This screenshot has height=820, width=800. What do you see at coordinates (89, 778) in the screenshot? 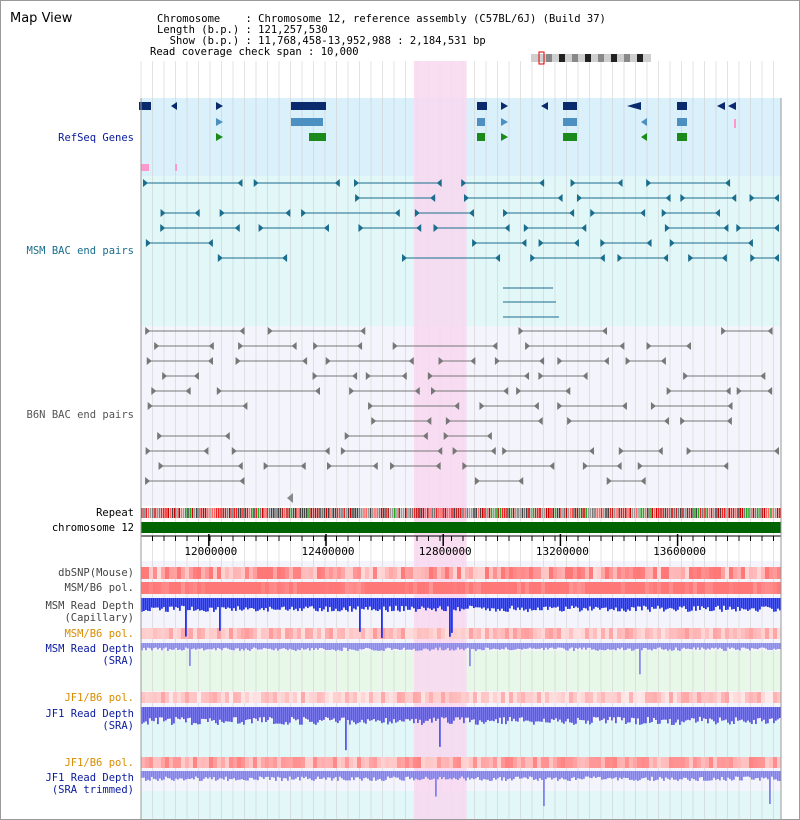
I see `jf1-read-trim-line1: JF1 Read Depth` at bounding box center [89, 778].